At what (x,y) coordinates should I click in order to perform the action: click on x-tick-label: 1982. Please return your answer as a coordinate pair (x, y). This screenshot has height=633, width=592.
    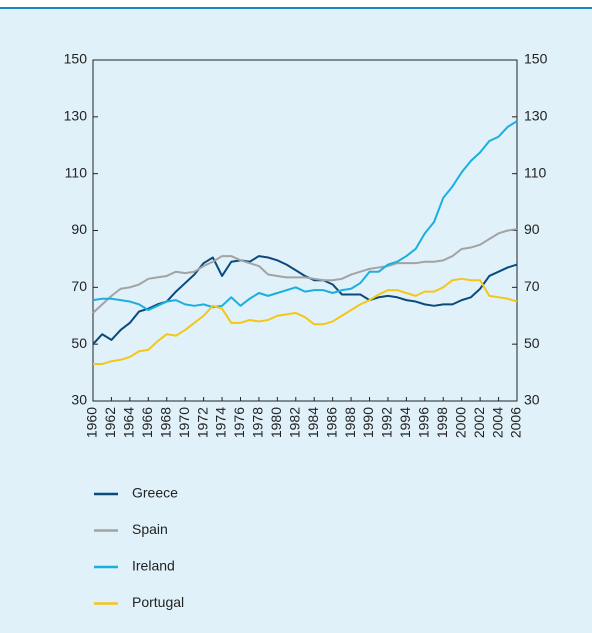
    Looking at the image, I should click on (294, 422).